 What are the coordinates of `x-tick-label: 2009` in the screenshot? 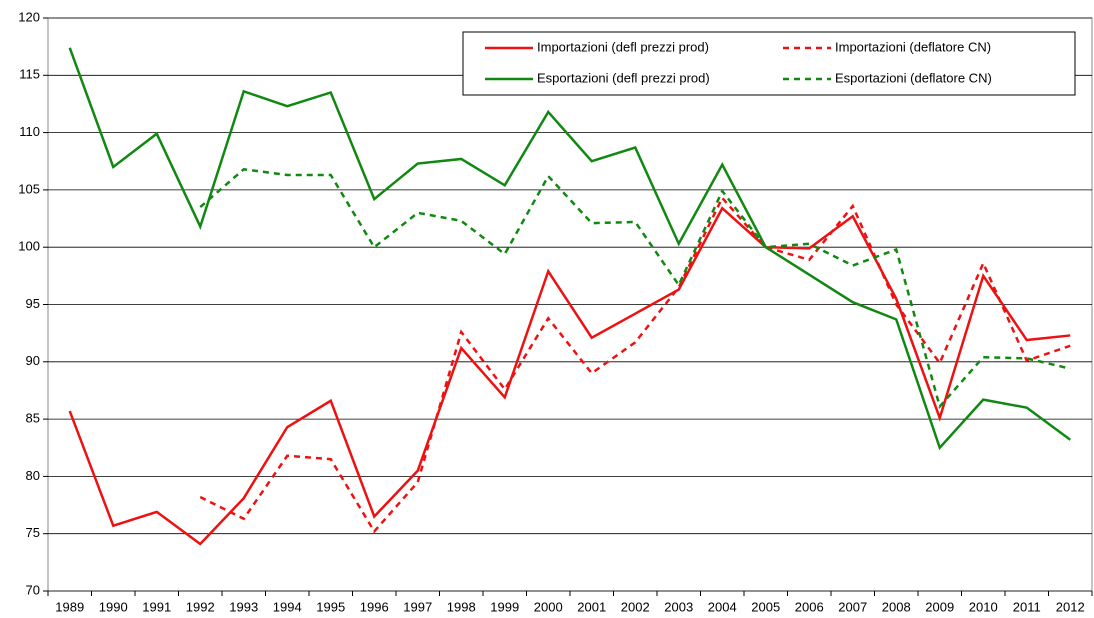 It's located at (939, 606).